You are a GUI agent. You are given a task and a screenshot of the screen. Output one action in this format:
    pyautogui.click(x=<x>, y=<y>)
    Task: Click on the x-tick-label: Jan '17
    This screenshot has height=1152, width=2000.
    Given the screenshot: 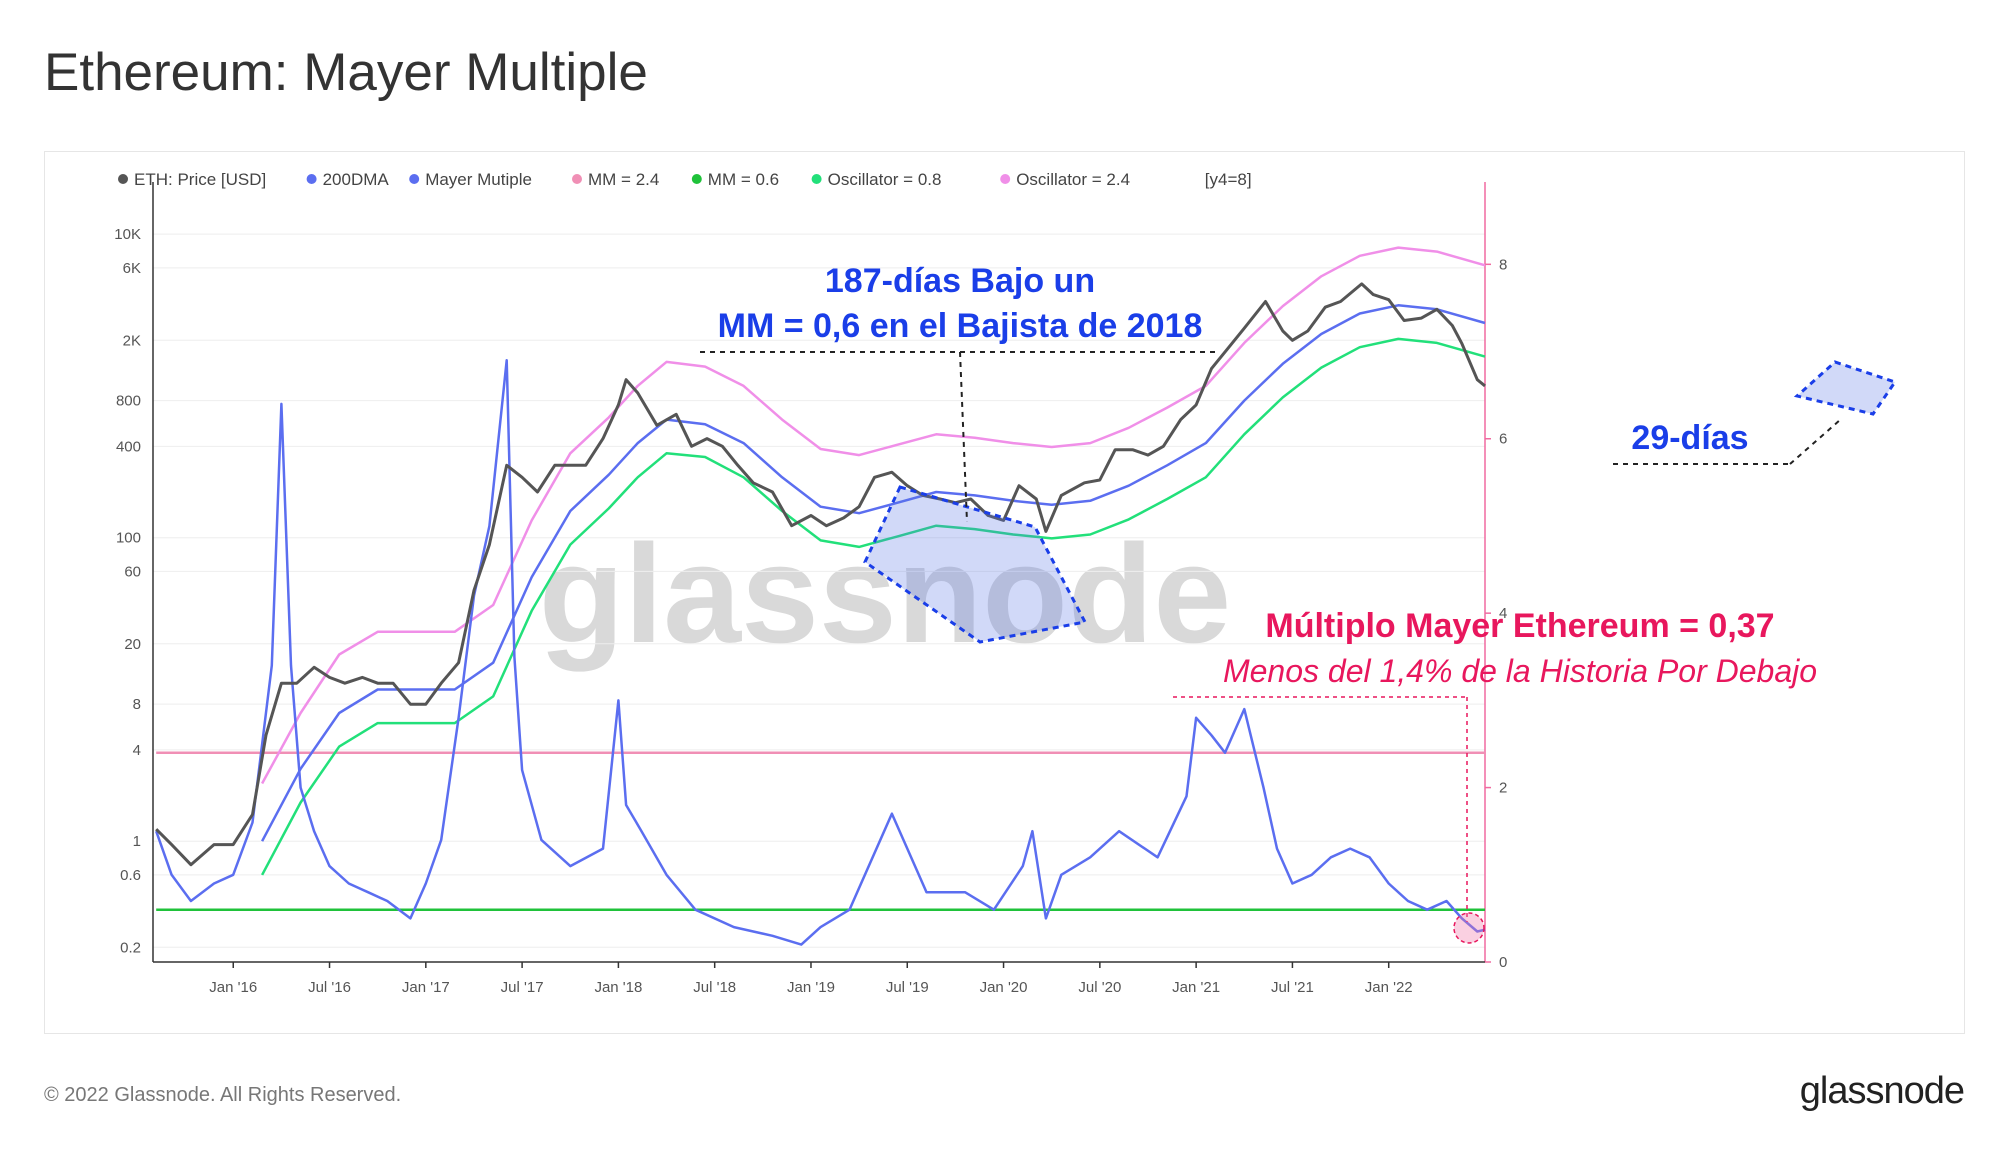 What is the action you would take?
    pyautogui.click(x=426, y=987)
    